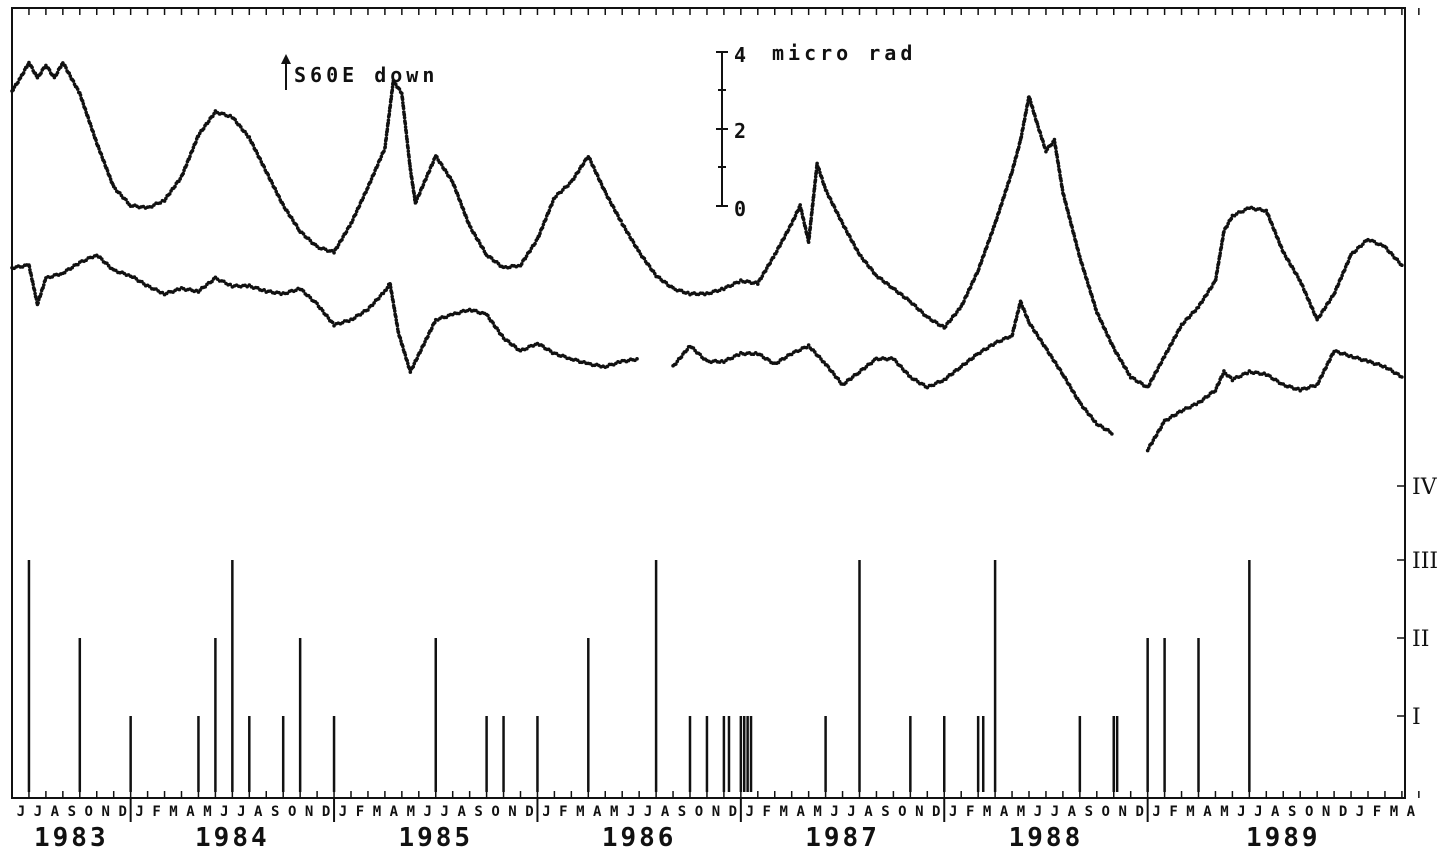 The height and width of the screenshot is (852, 1440). Describe the element at coordinates (740, 55) in the screenshot. I see `scale-label-4: 4` at that location.